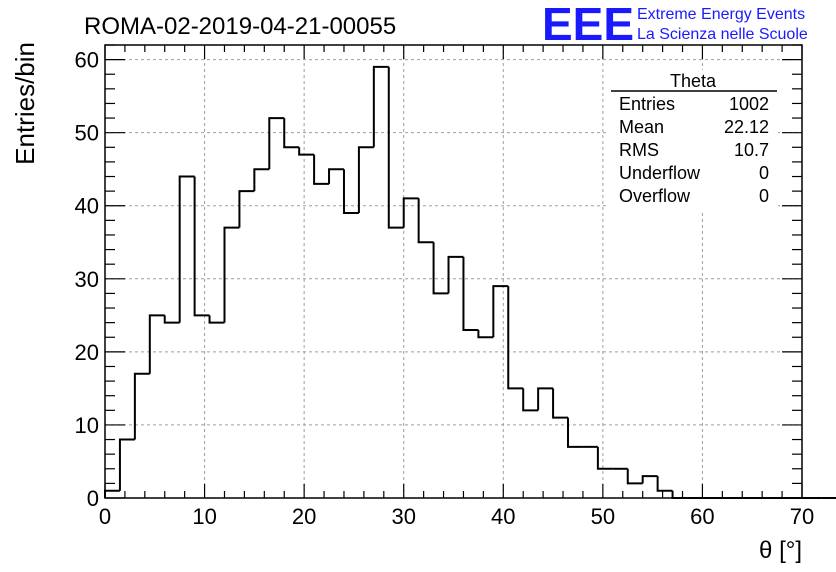 This screenshot has height=572, width=836. I want to click on stats-row-label: Underflow, so click(660, 173).